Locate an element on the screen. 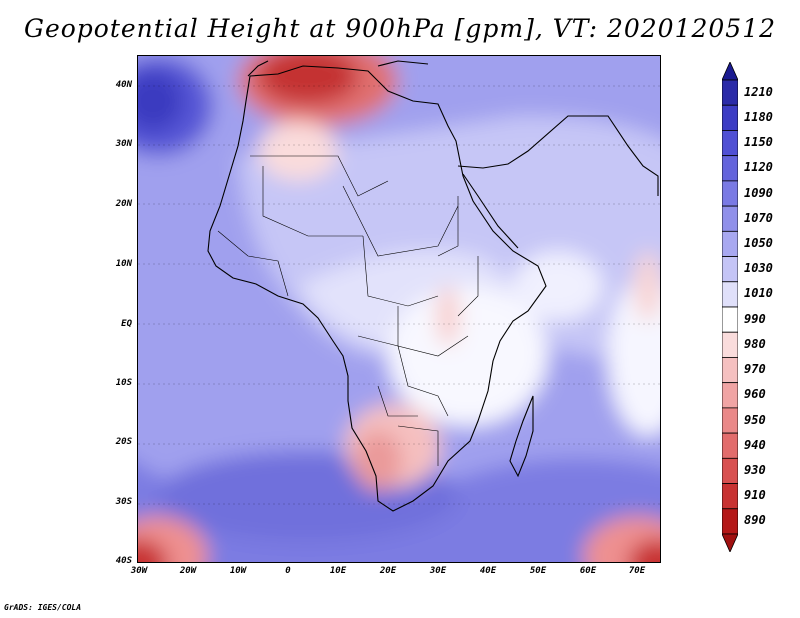  lon-label: 40E is located at coordinates (488, 571).